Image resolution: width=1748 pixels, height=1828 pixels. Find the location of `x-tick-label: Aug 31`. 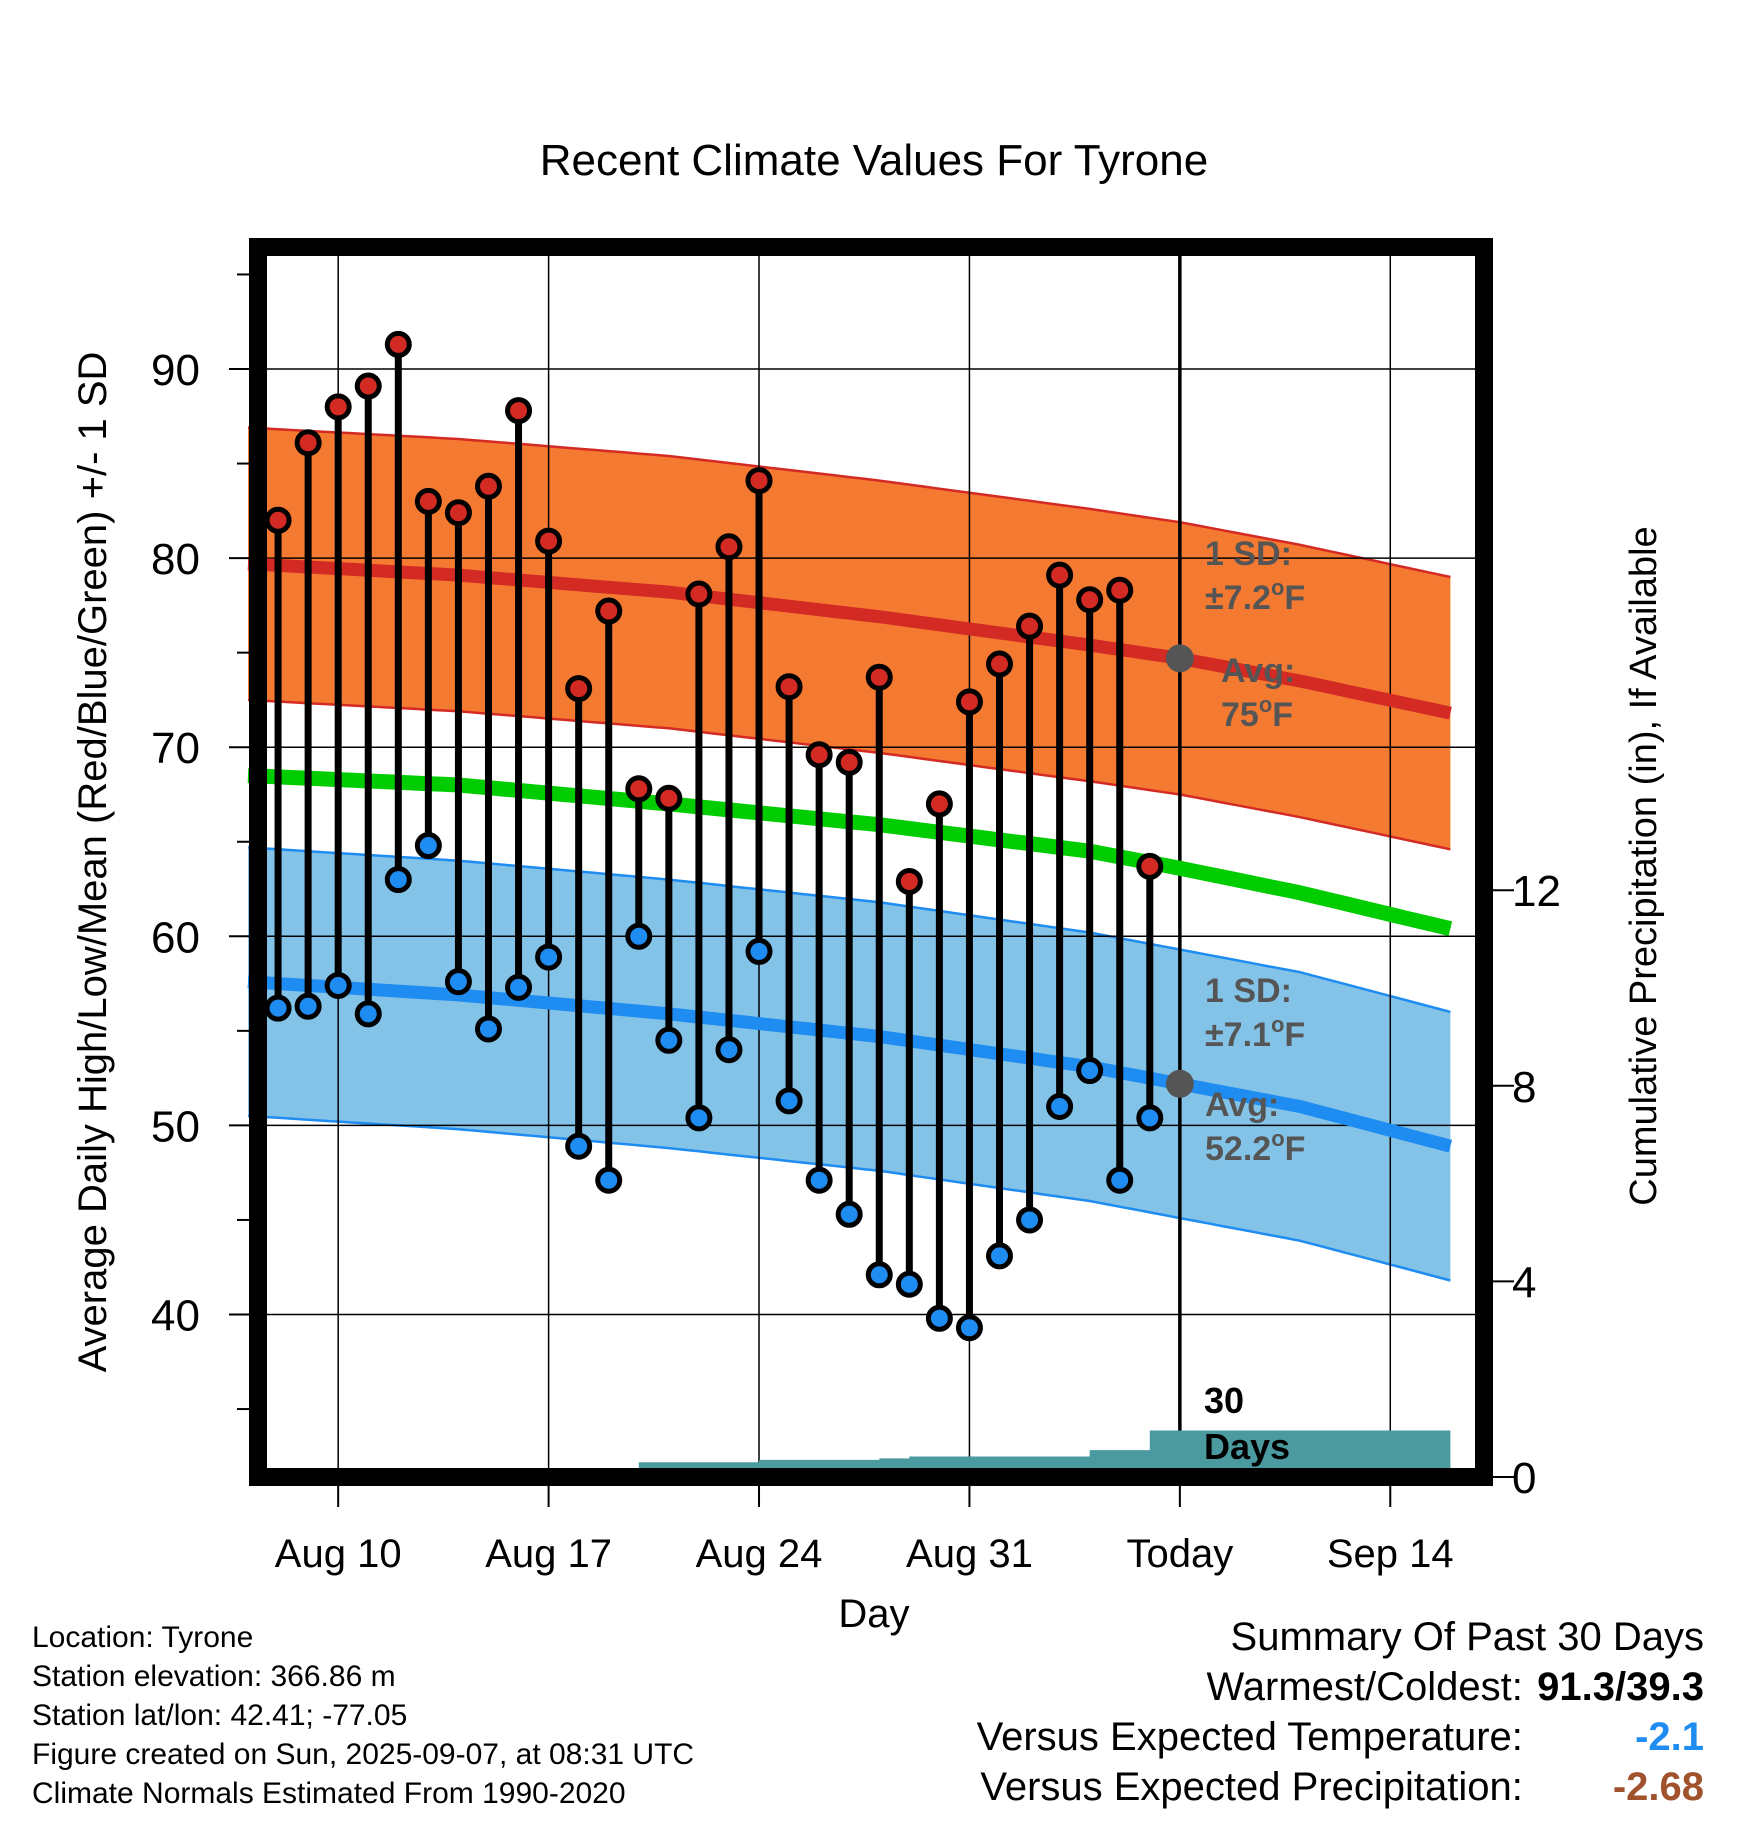

x-tick-label: Aug 31 is located at coordinates (969, 1554).